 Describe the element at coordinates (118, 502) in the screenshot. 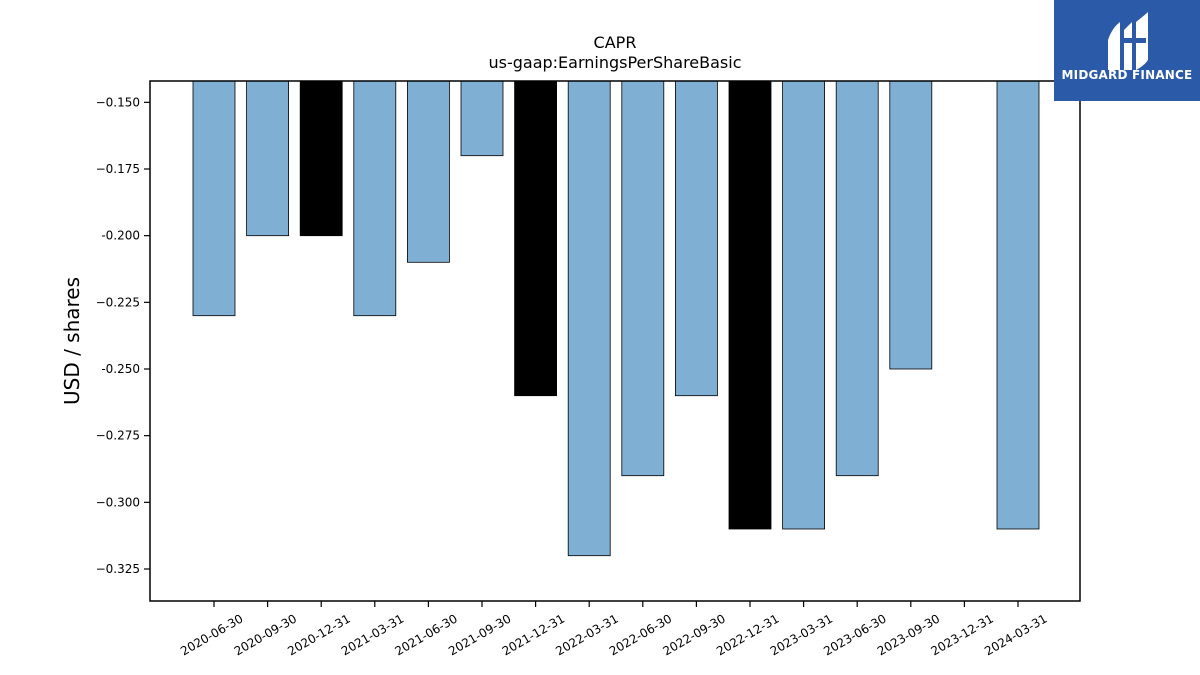

I see `y-tick-label: −0.300` at that location.